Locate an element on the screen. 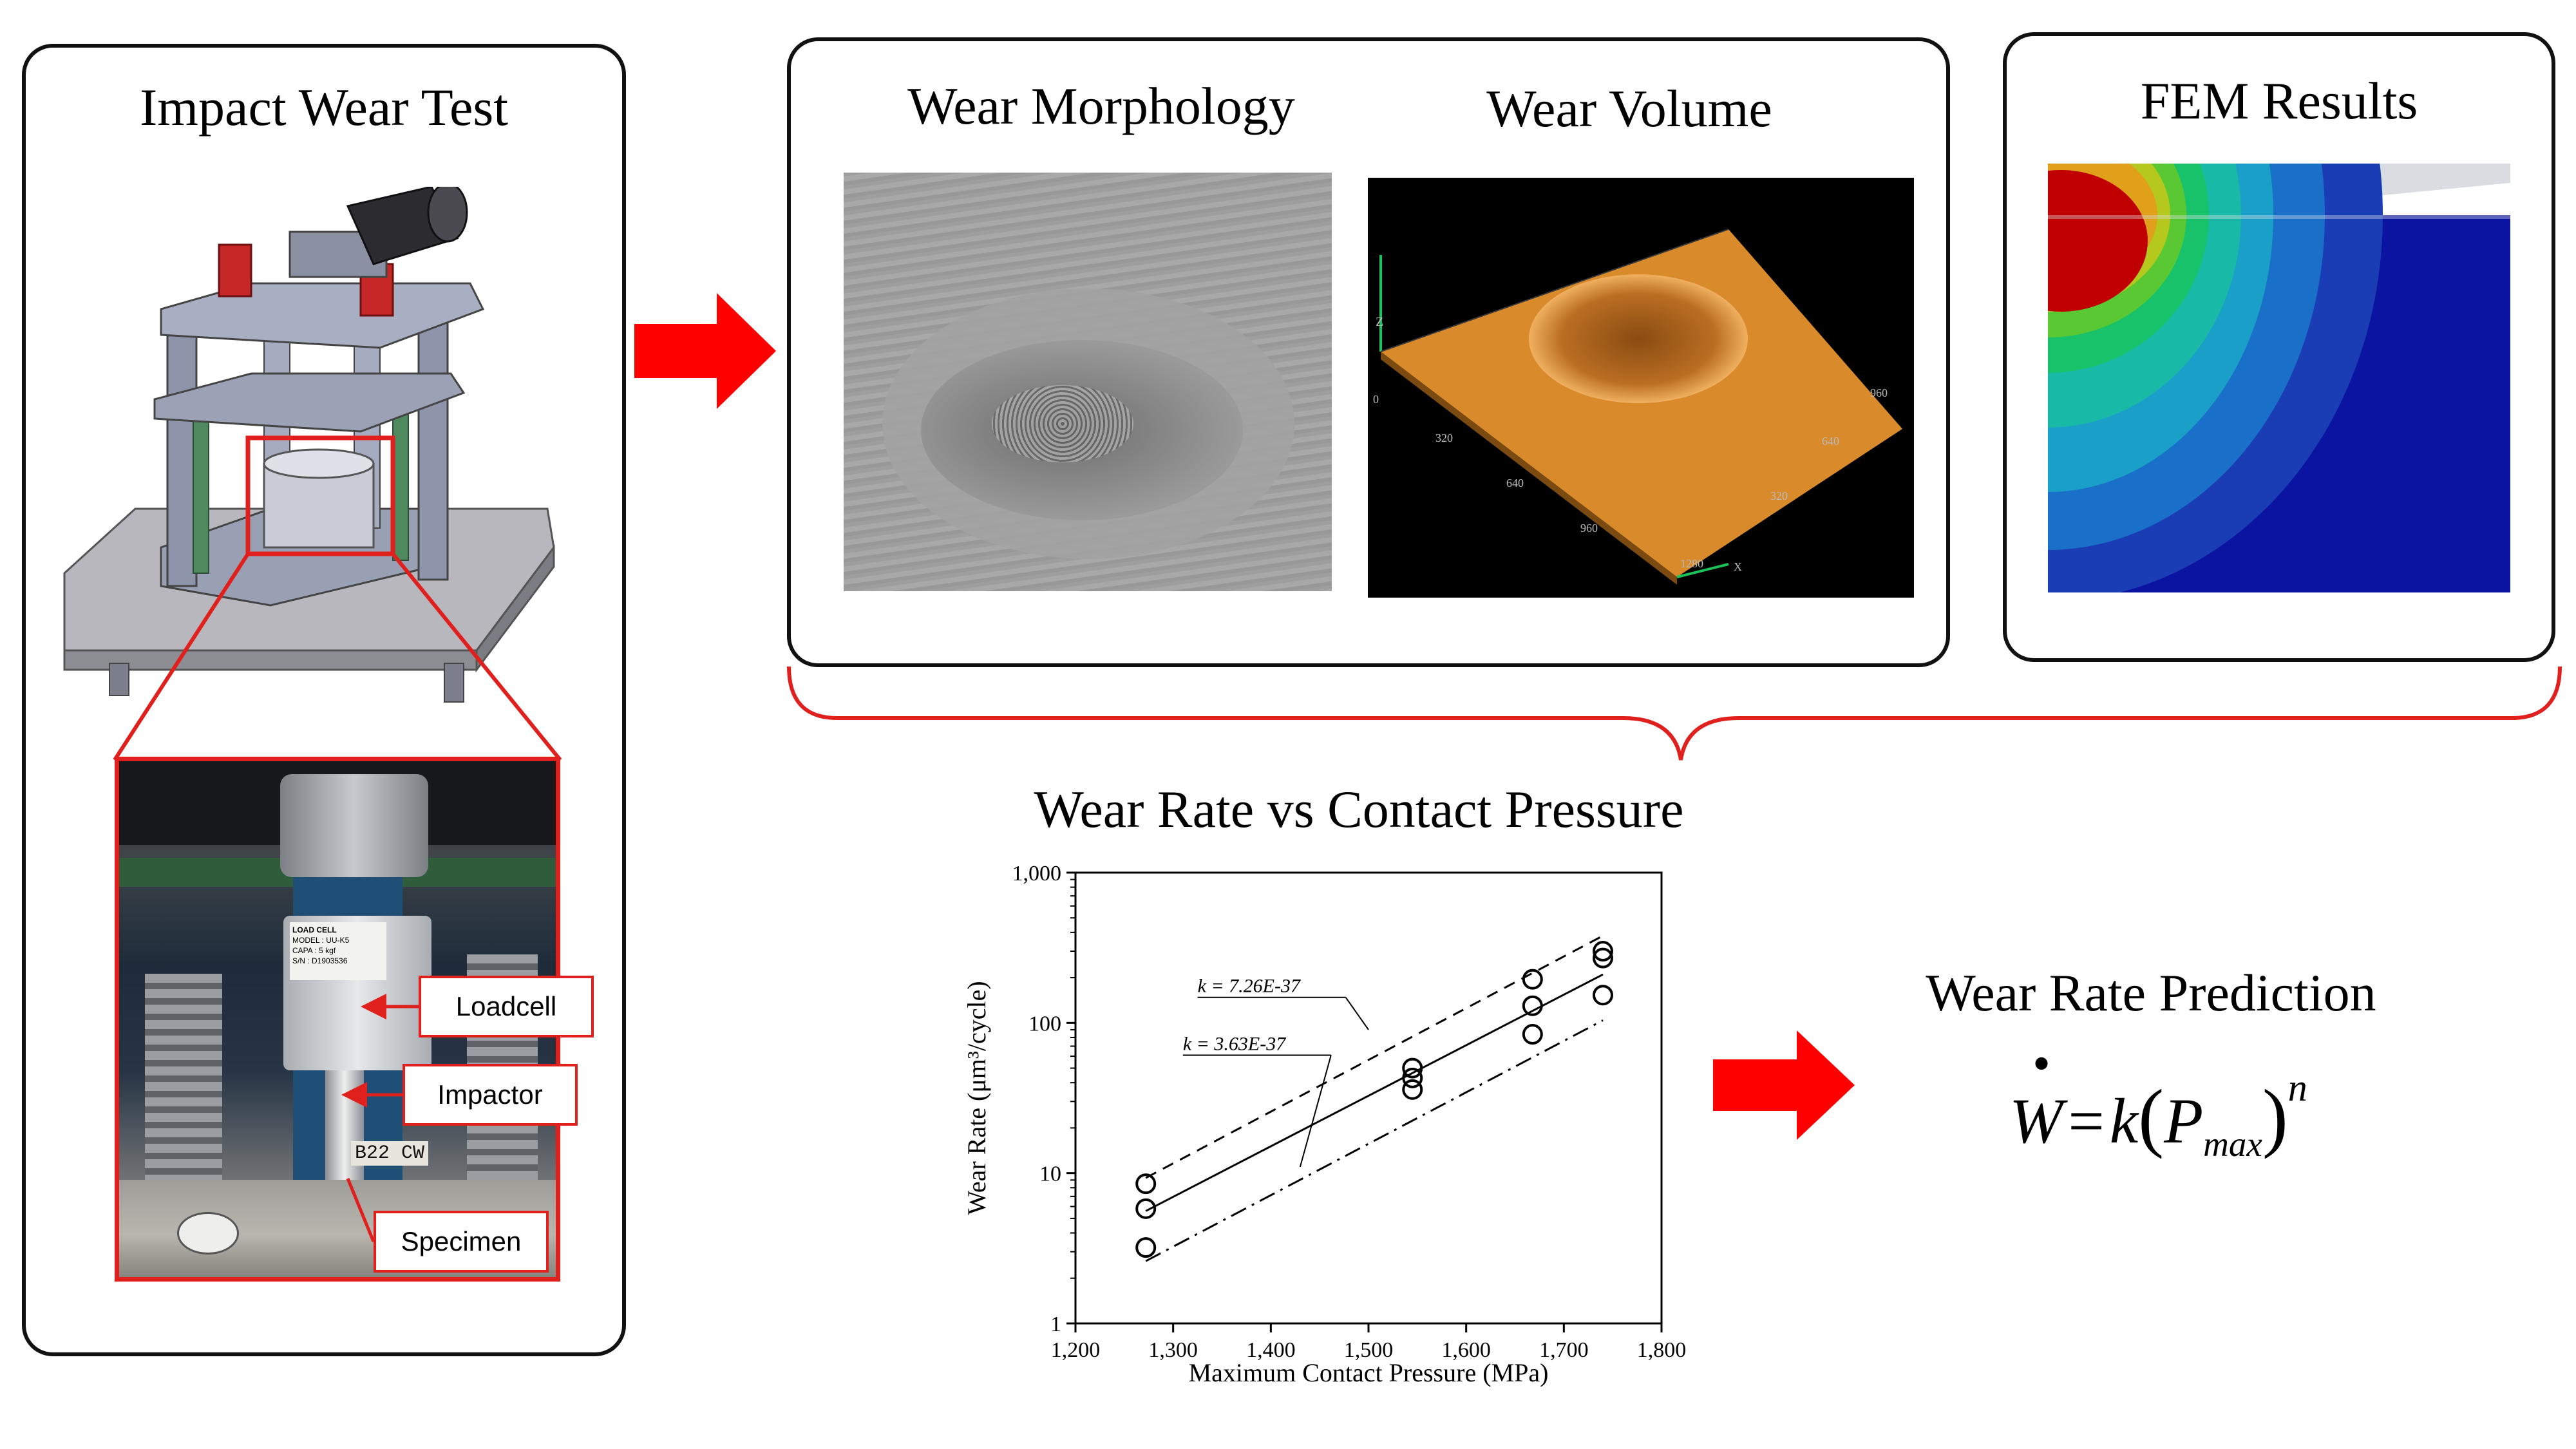 The width and height of the screenshot is (2576, 1449). wear-morphology-sem-image is located at coordinates (1088, 382).